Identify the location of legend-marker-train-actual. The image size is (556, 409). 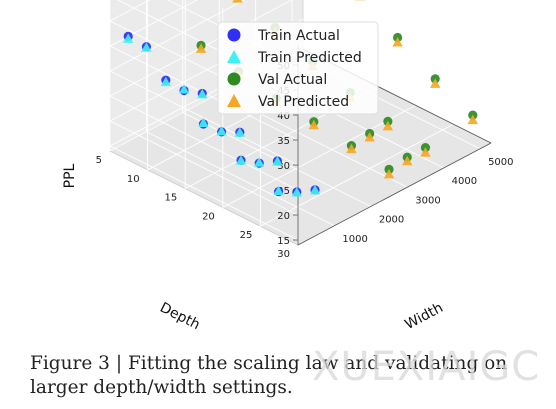
(234, 35).